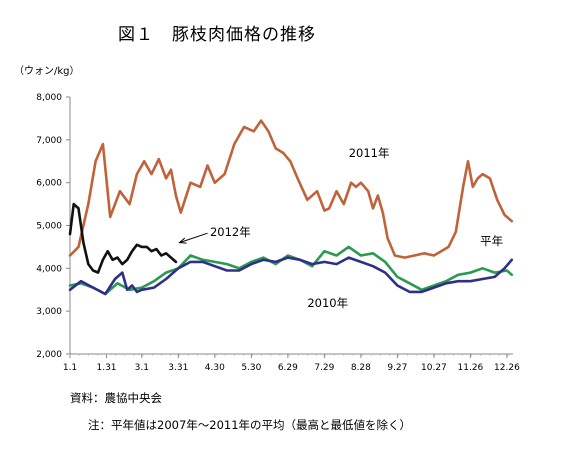  I want to click on y-tick-label: 3,000, so click(49, 312).